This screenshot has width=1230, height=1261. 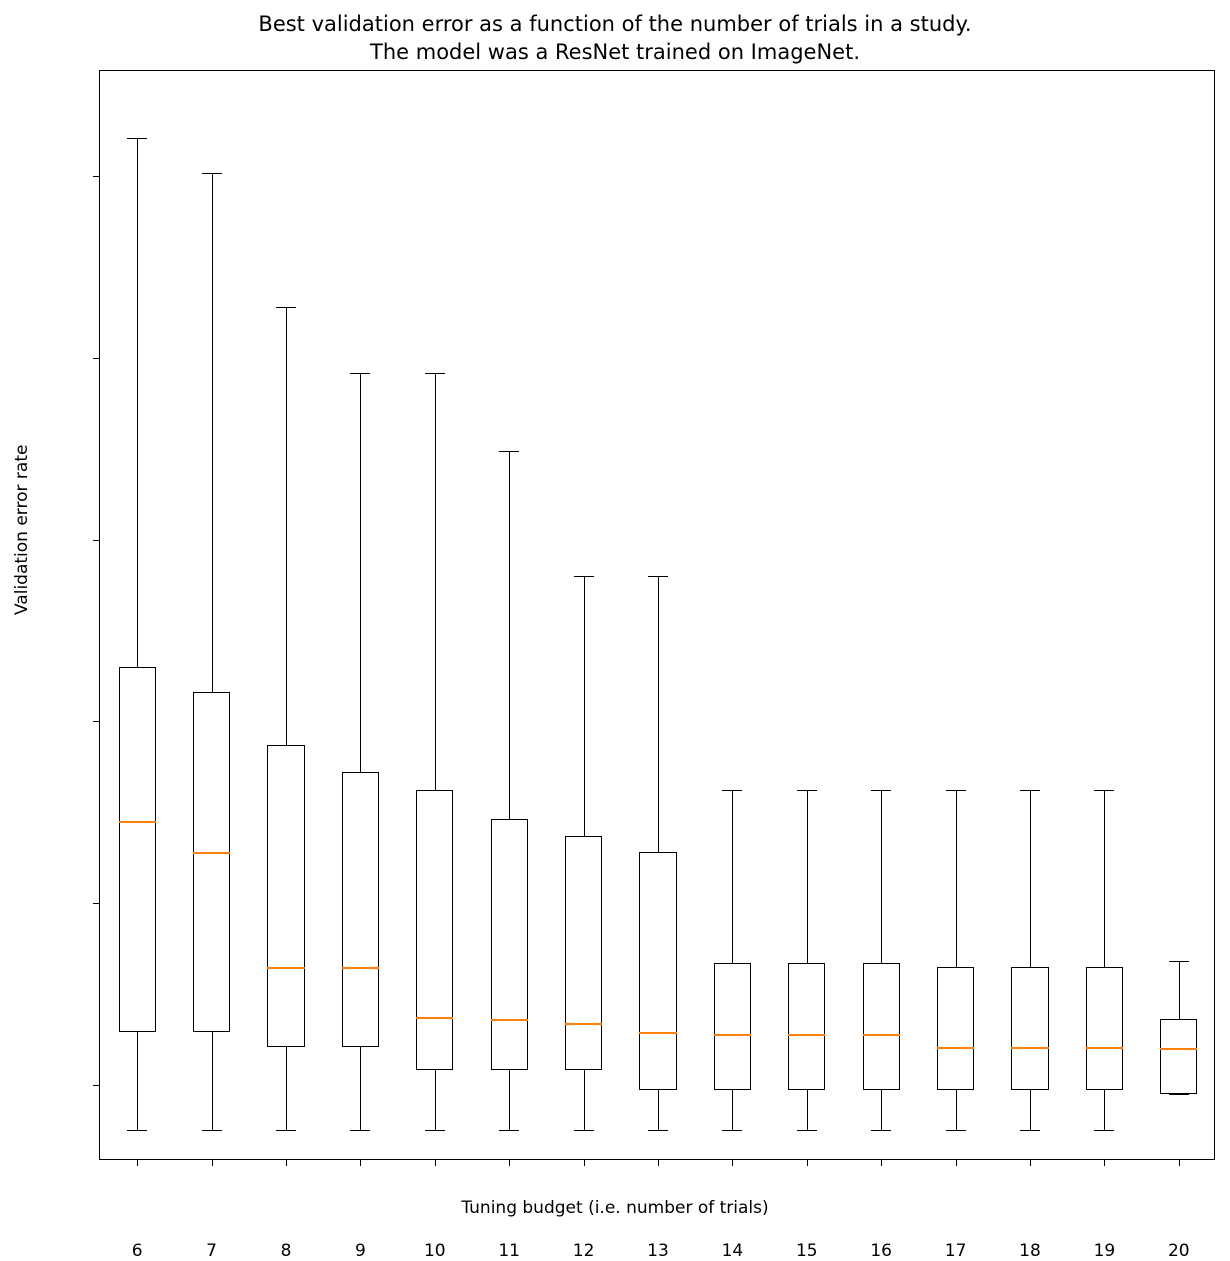 I want to click on x-axis-tick-label: 19, so click(x=1104, y=1251).